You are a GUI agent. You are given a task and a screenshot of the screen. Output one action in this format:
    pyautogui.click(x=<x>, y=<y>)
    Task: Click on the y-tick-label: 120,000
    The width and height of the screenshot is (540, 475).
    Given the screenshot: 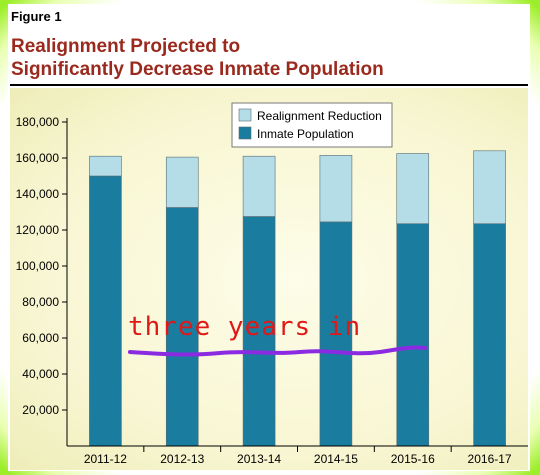 What is the action you would take?
    pyautogui.click(x=38, y=230)
    